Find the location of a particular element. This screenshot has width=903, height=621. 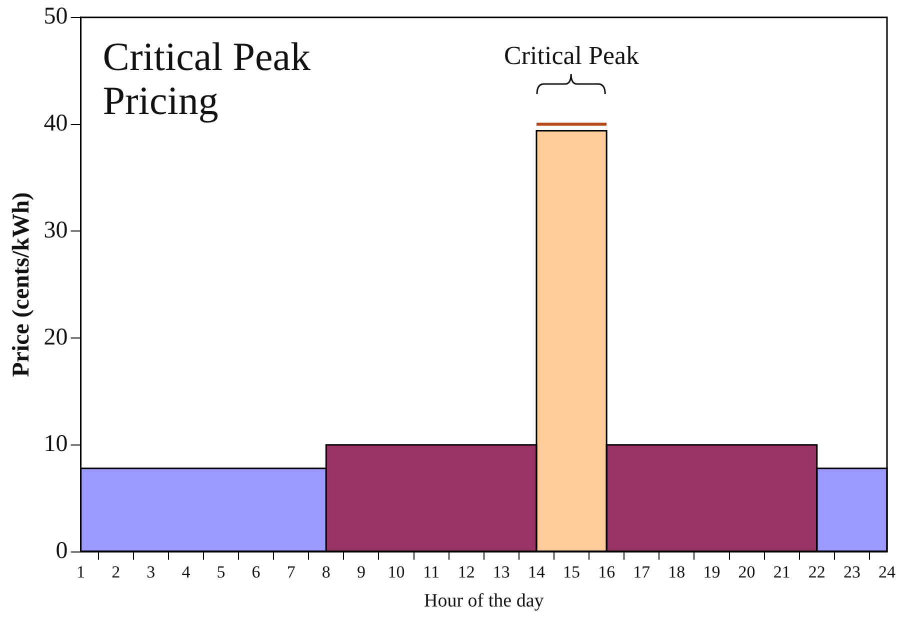

x-tick-label: 16 is located at coordinates (607, 572).